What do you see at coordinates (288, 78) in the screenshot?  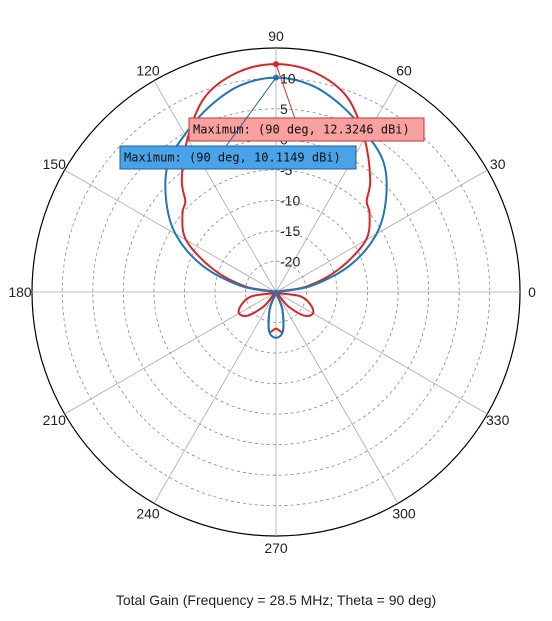 I see `magnitude-label: 10` at bounding box center [288, 78].